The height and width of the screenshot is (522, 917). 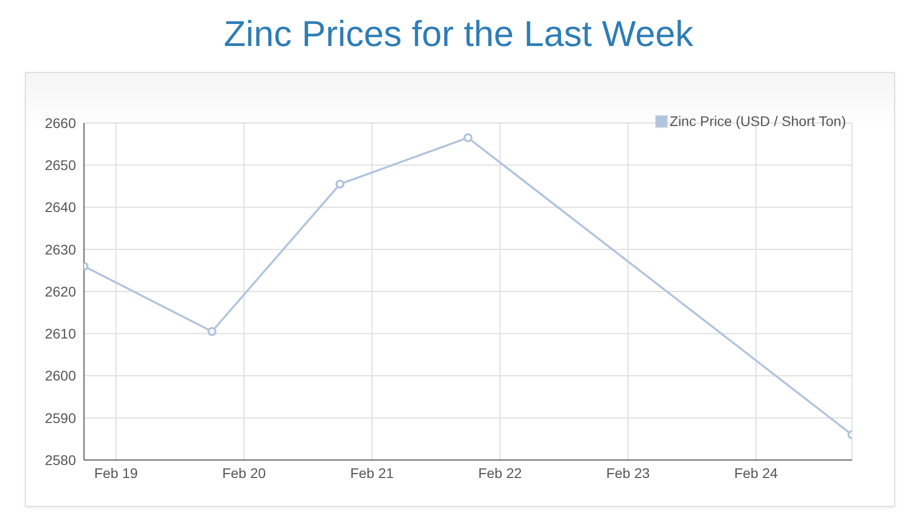 What do you see at coordinates (628, 472) in the screenshot?
I see `x-tick-label: Feb 23` at bounding box center [628, 472].